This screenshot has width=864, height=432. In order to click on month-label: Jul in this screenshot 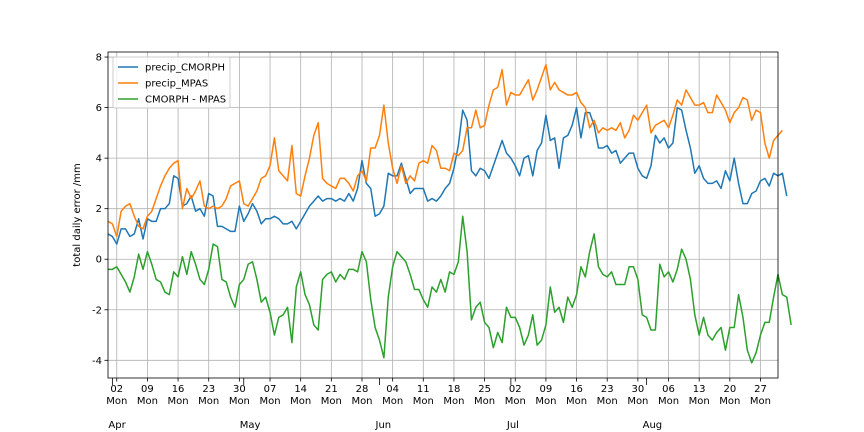, I will do `click(512, 425)`.